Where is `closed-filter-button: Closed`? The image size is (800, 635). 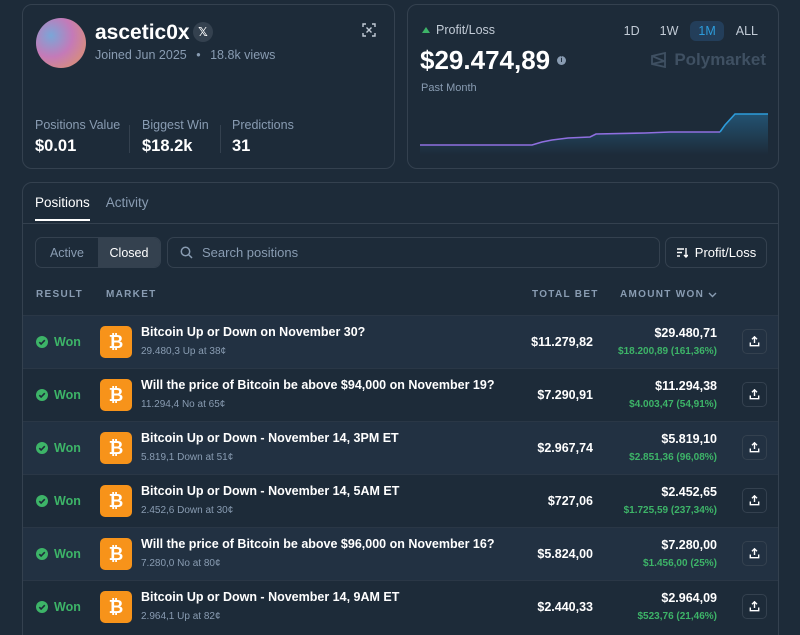 closed-filter-button: Closed is located at coordinates (129, 252).